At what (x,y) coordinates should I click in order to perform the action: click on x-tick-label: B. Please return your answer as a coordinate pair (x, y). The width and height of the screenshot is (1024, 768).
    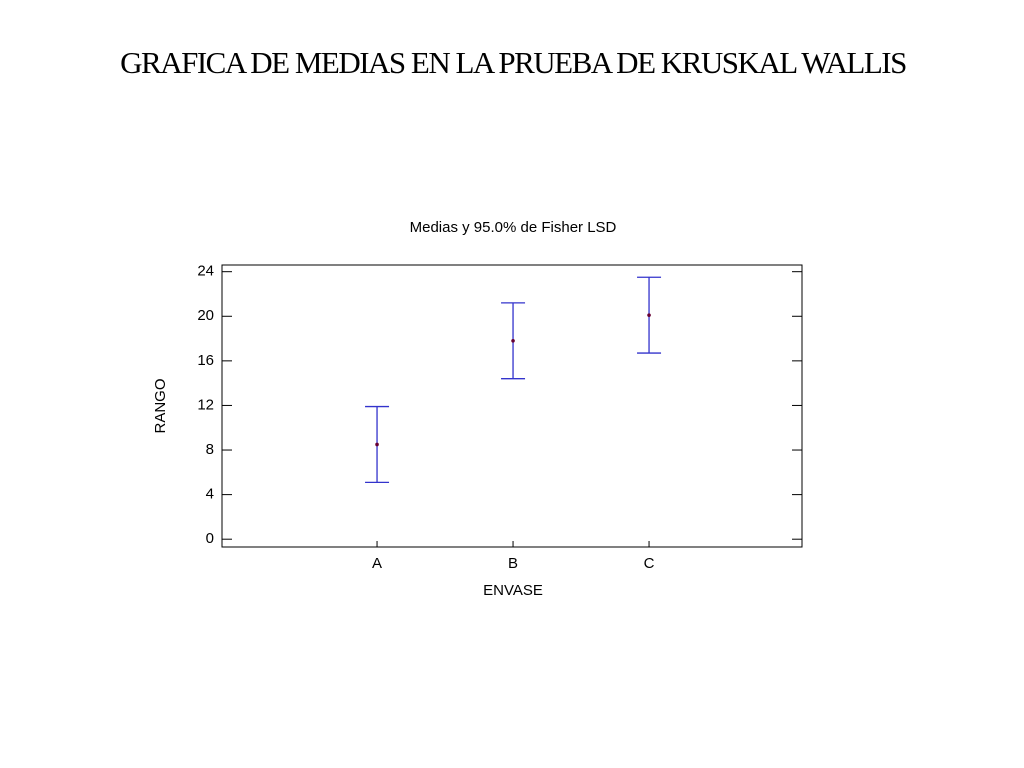
    Looking at the image, I should click on (513, 563).